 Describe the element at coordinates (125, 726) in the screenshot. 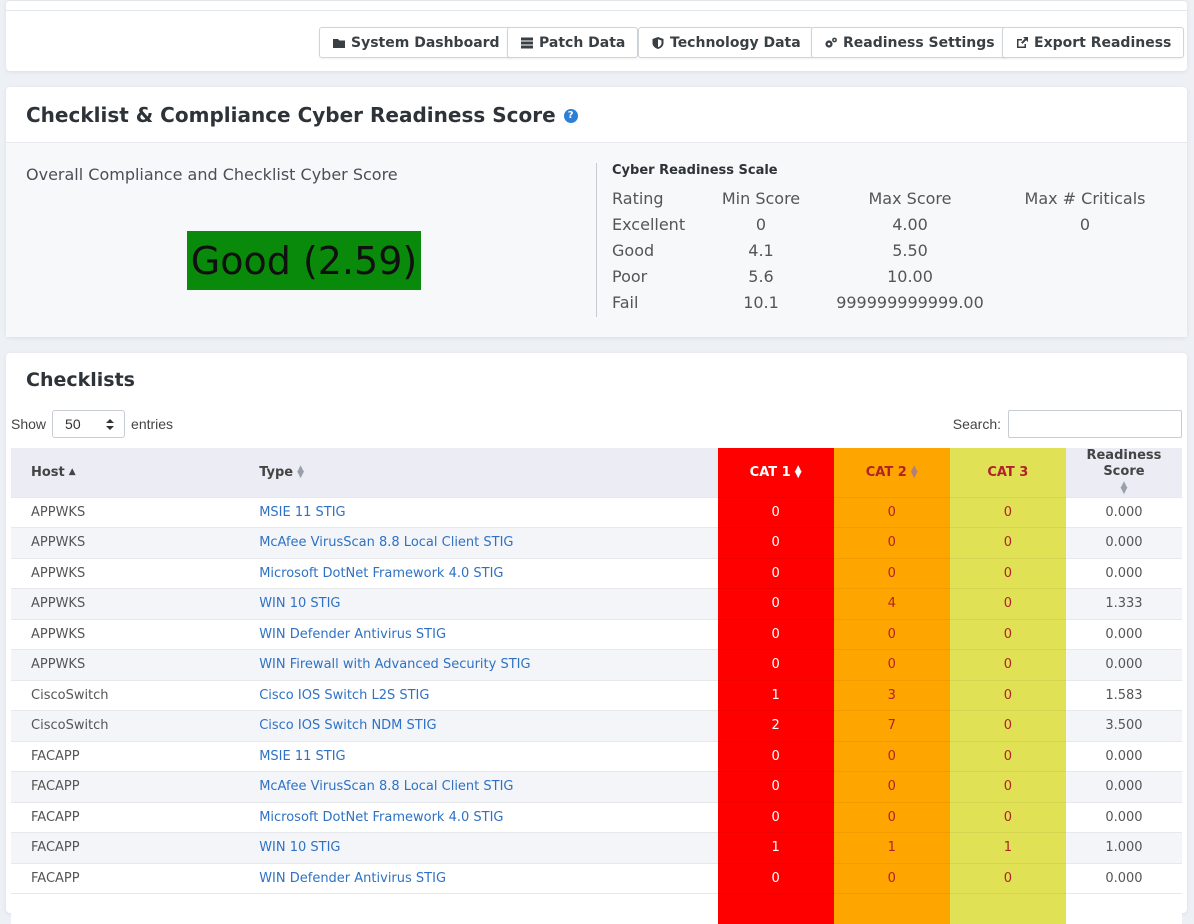

I see `host-cell: CiscoSwitch` at that location.